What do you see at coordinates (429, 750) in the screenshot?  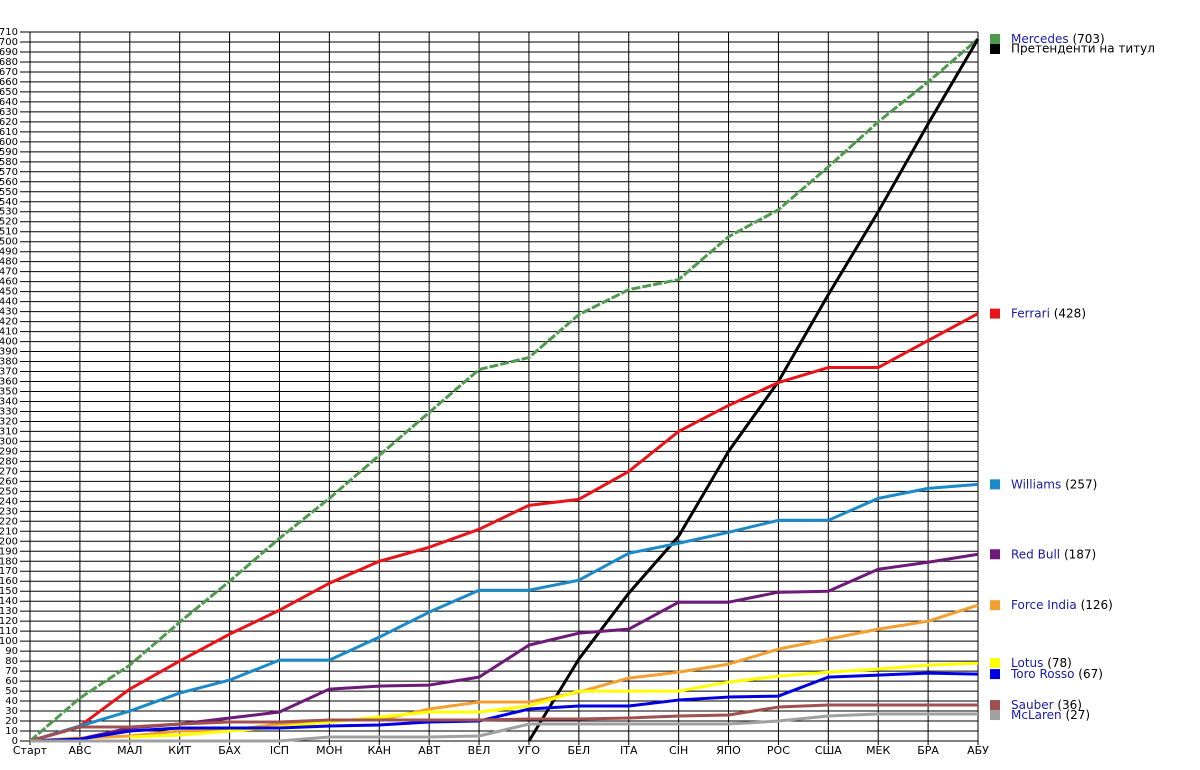 I see `x-tick-label: АВТ` at bounding box center [429, 750].